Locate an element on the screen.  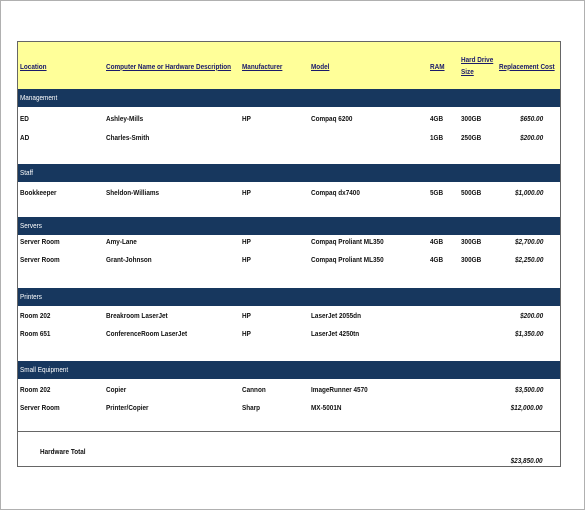
header-model: Model is located at coordinates (320, 66).